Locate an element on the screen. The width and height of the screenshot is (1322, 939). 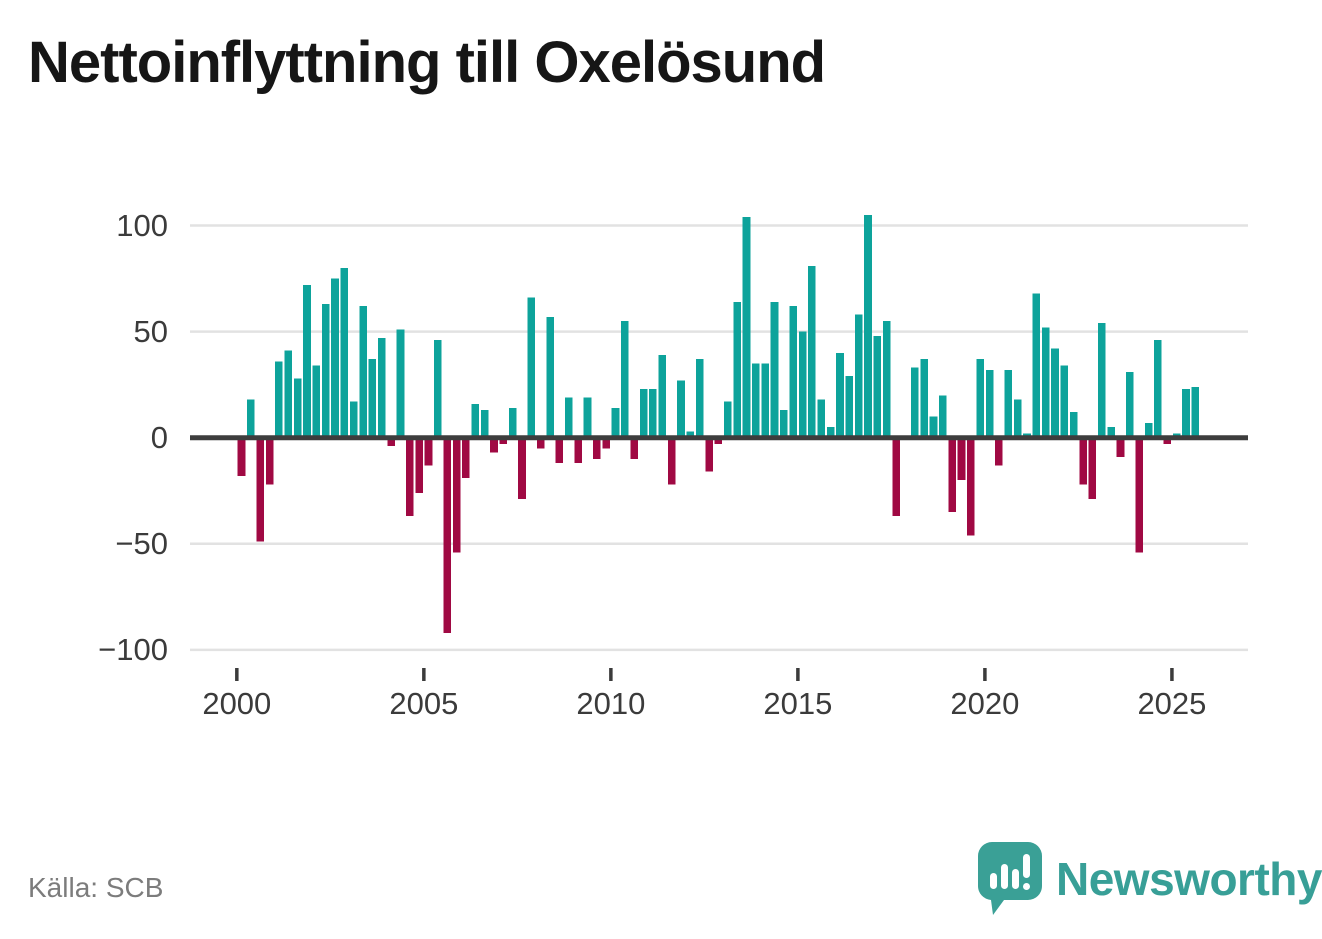
bar-2006Q3 is located at coordinates (484, 424).